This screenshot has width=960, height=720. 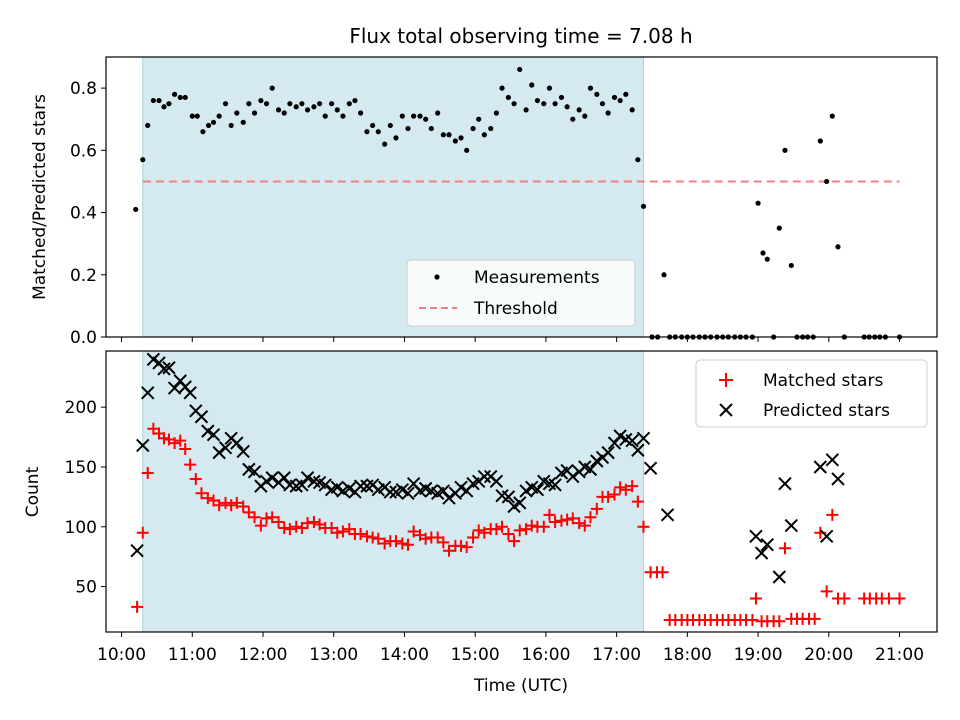 I want to click on count-x-tick-label: 20:00, so click(x=828, y=655).